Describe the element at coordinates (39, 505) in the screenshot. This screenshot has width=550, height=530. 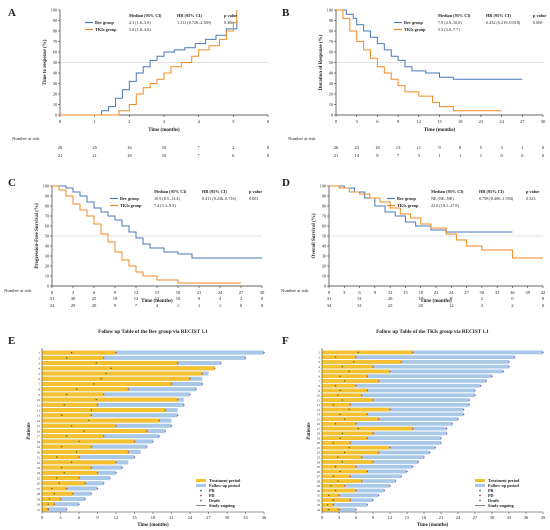
I see `patient-id: 30` at that location.